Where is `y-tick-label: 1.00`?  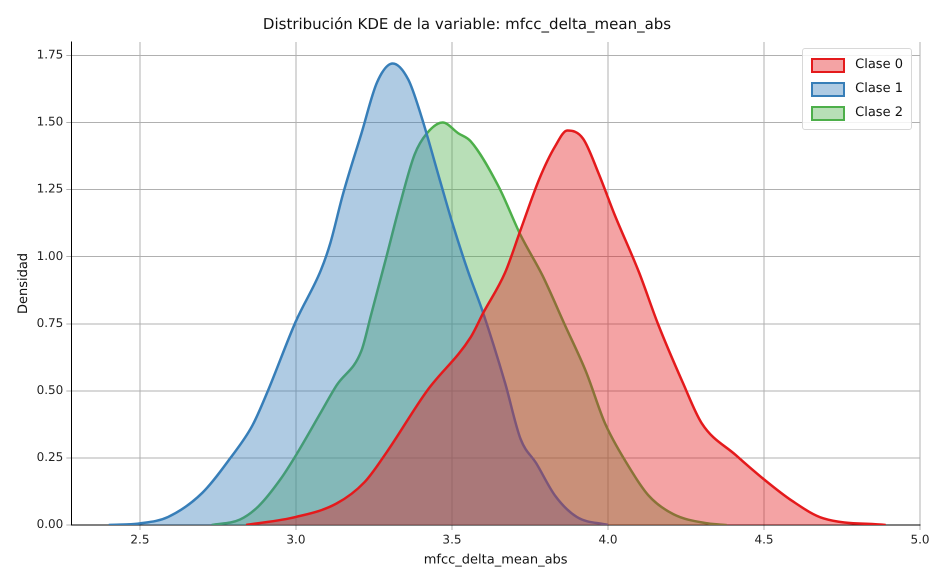 y-tick-label: 1.00 is located at coordinates (50, 255).